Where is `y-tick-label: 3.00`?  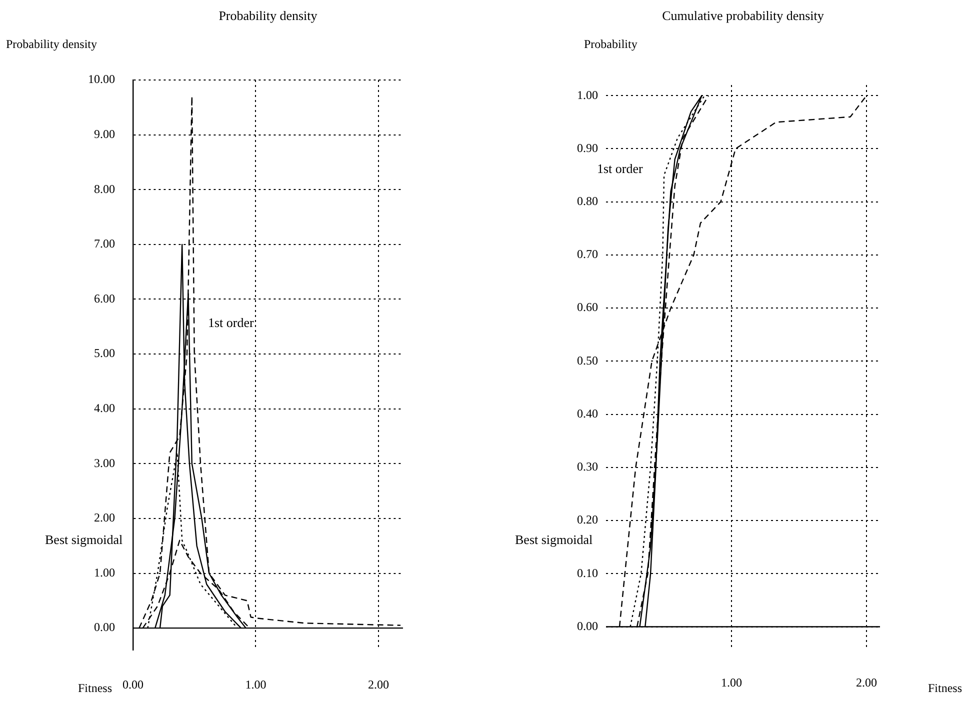 y-tick-label: 3.00 is located at coordinates (104, 463).